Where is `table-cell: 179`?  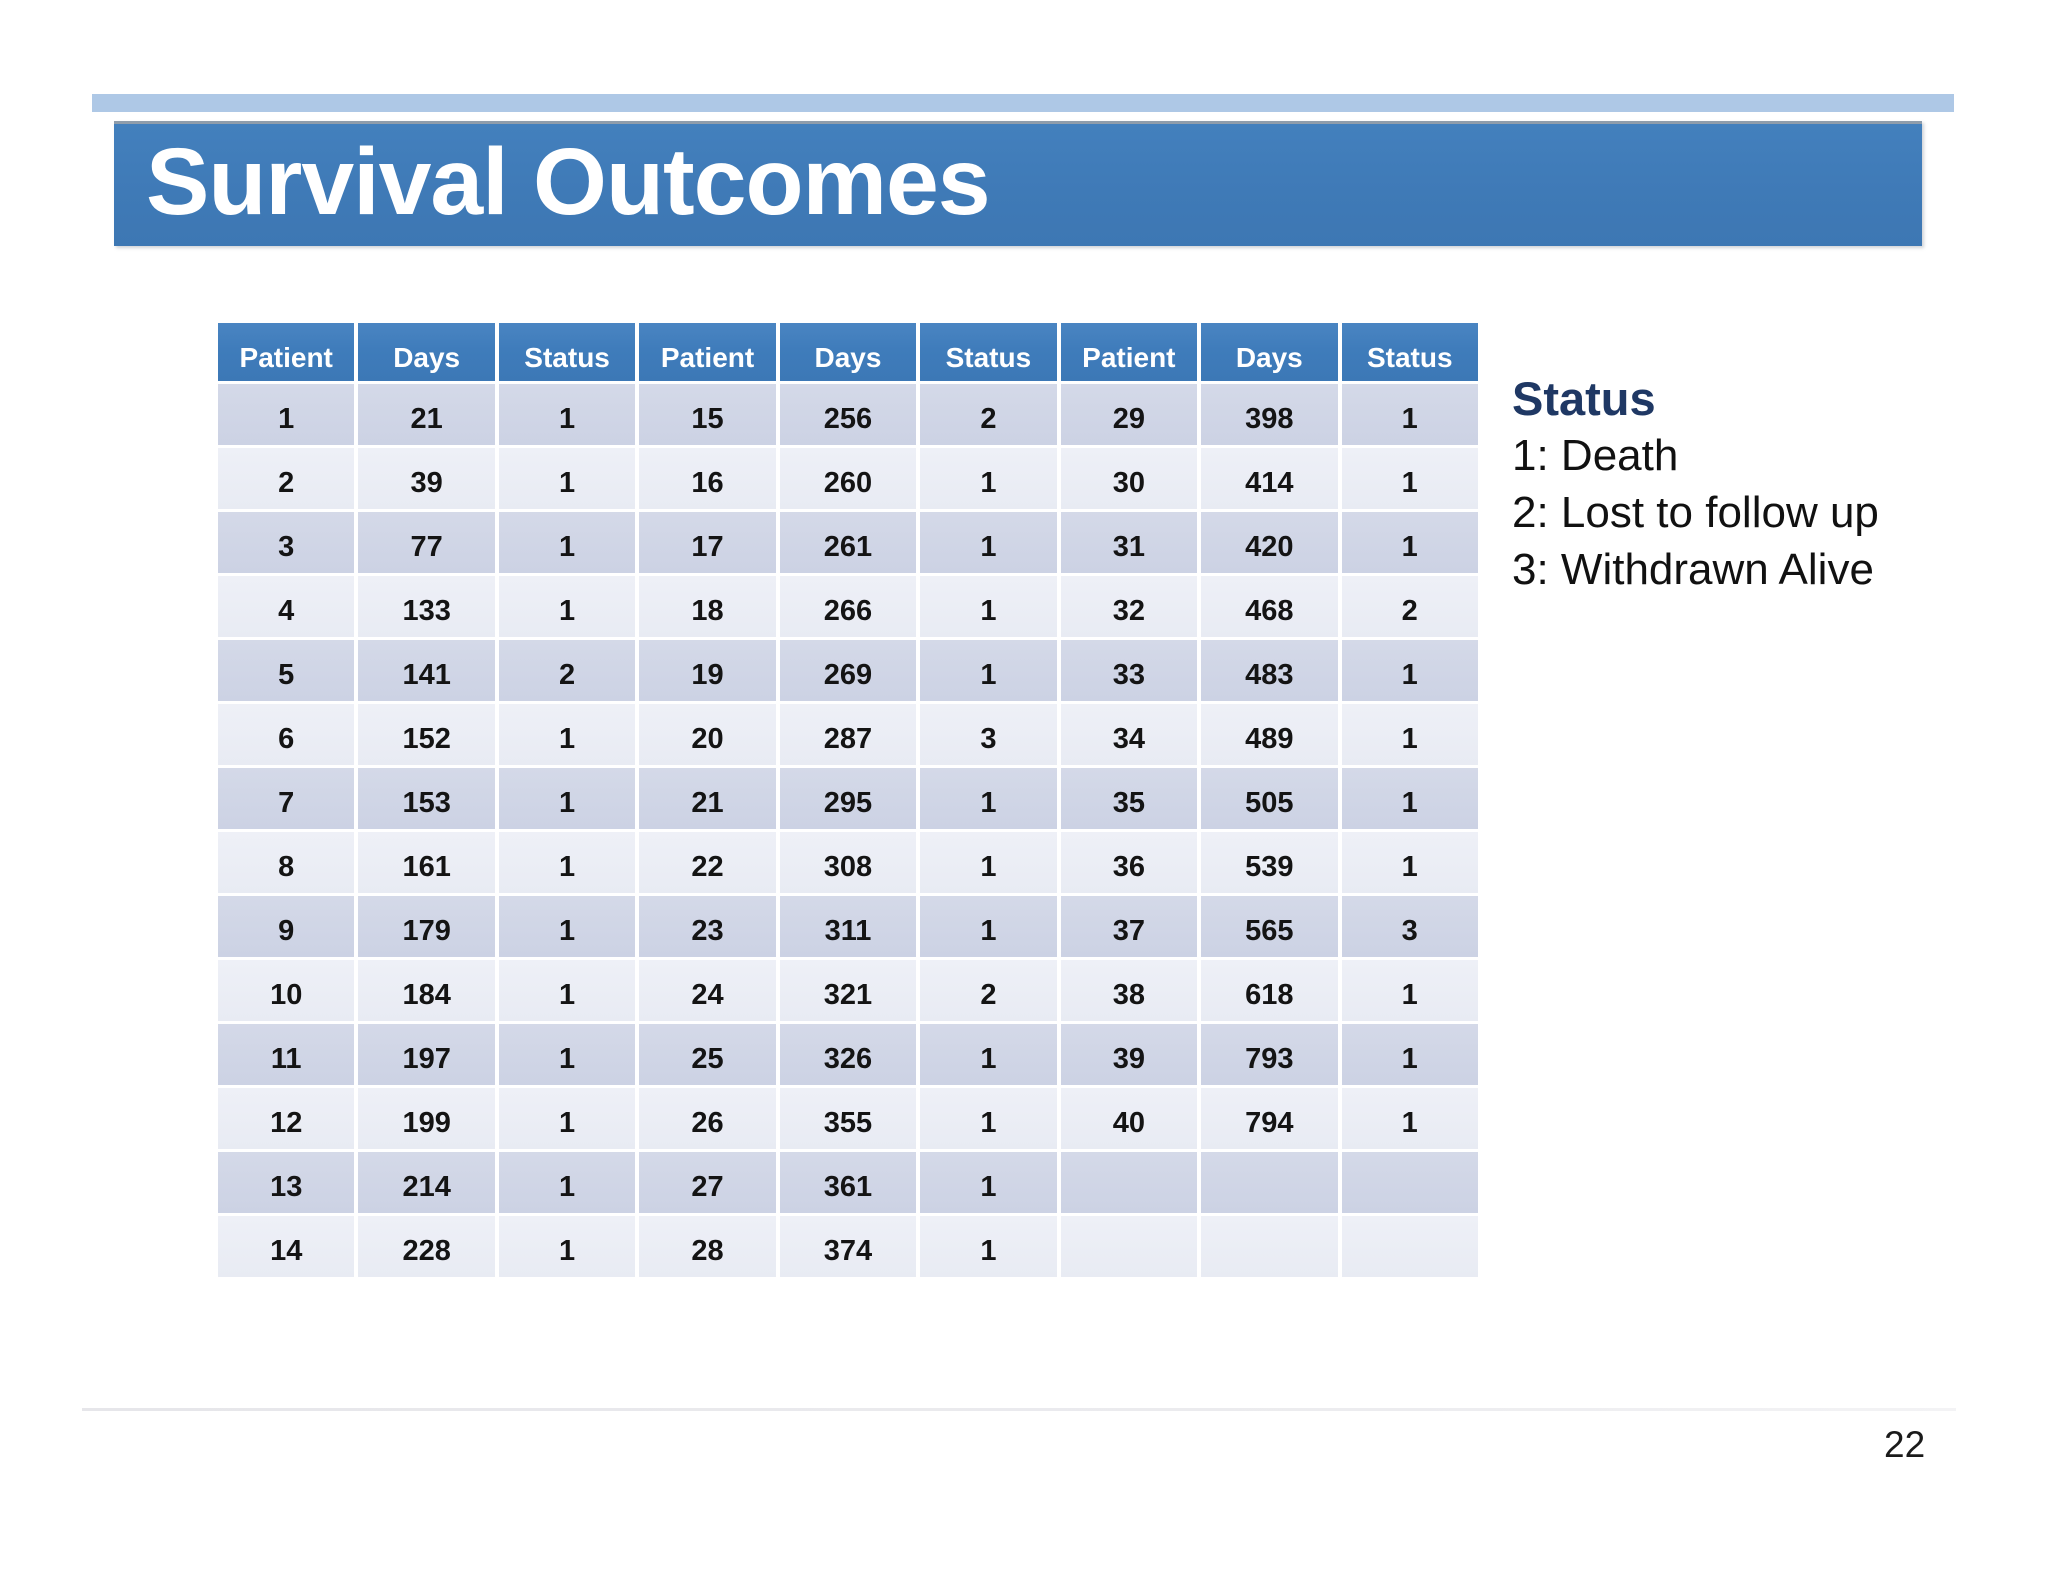 table-cell: 179 is located at coordinates (426, 926).